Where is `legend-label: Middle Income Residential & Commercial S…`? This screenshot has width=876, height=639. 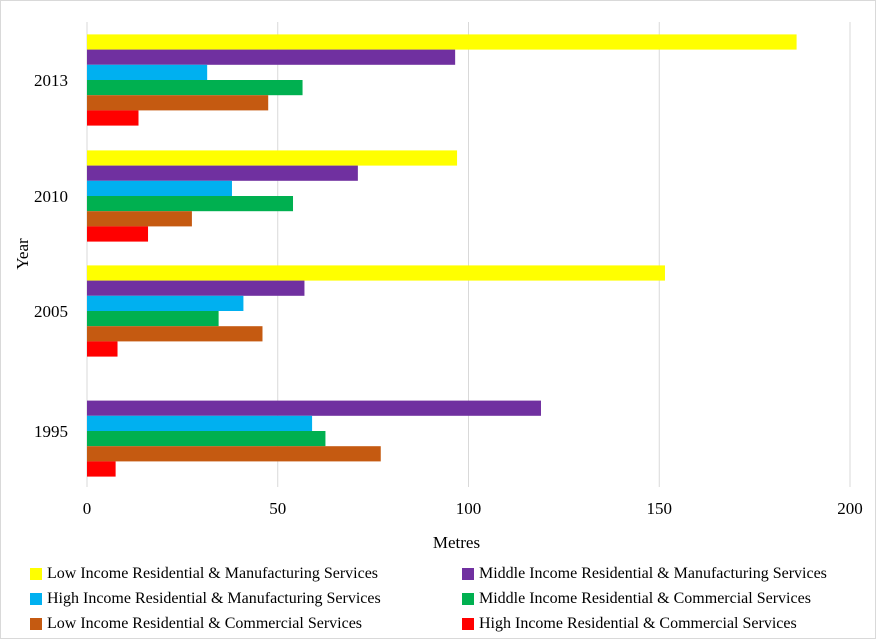
legend-label: Middle Income Residential & Commercial S… is located at coordinates (645, 598).